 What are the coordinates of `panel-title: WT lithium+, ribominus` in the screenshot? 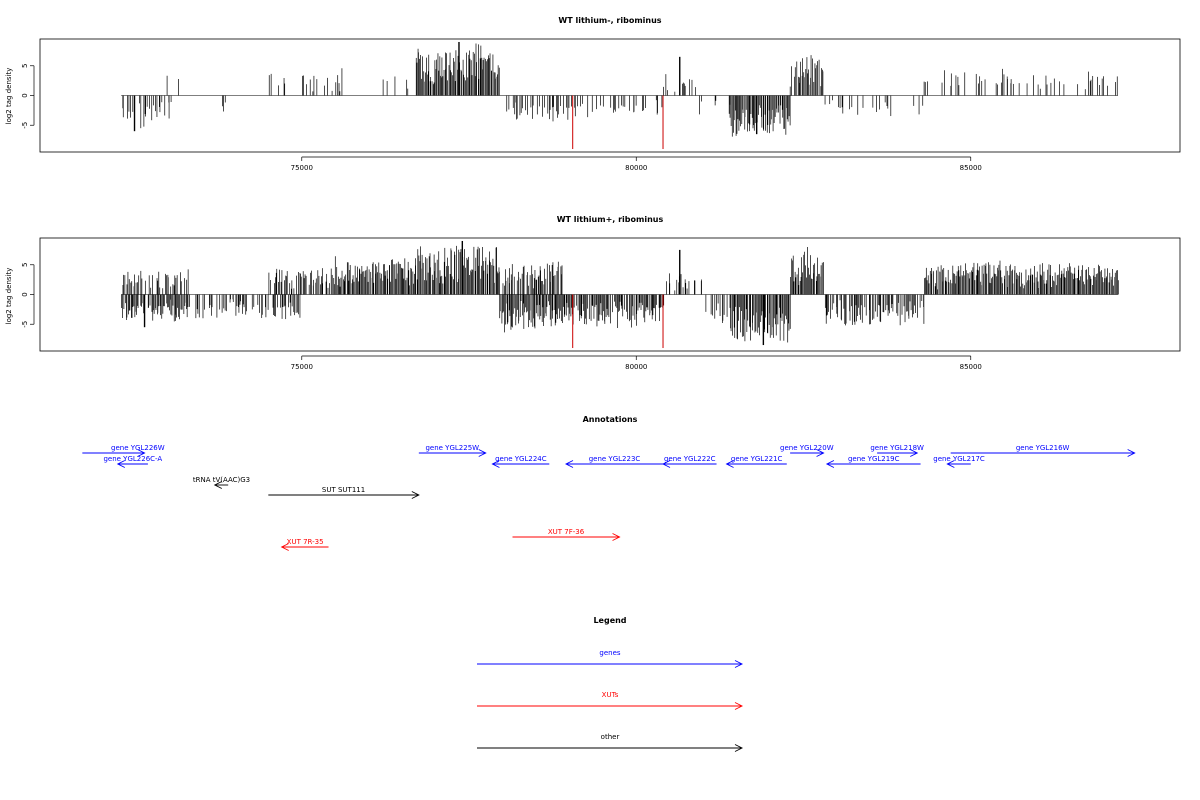 It's located at (610, 219).